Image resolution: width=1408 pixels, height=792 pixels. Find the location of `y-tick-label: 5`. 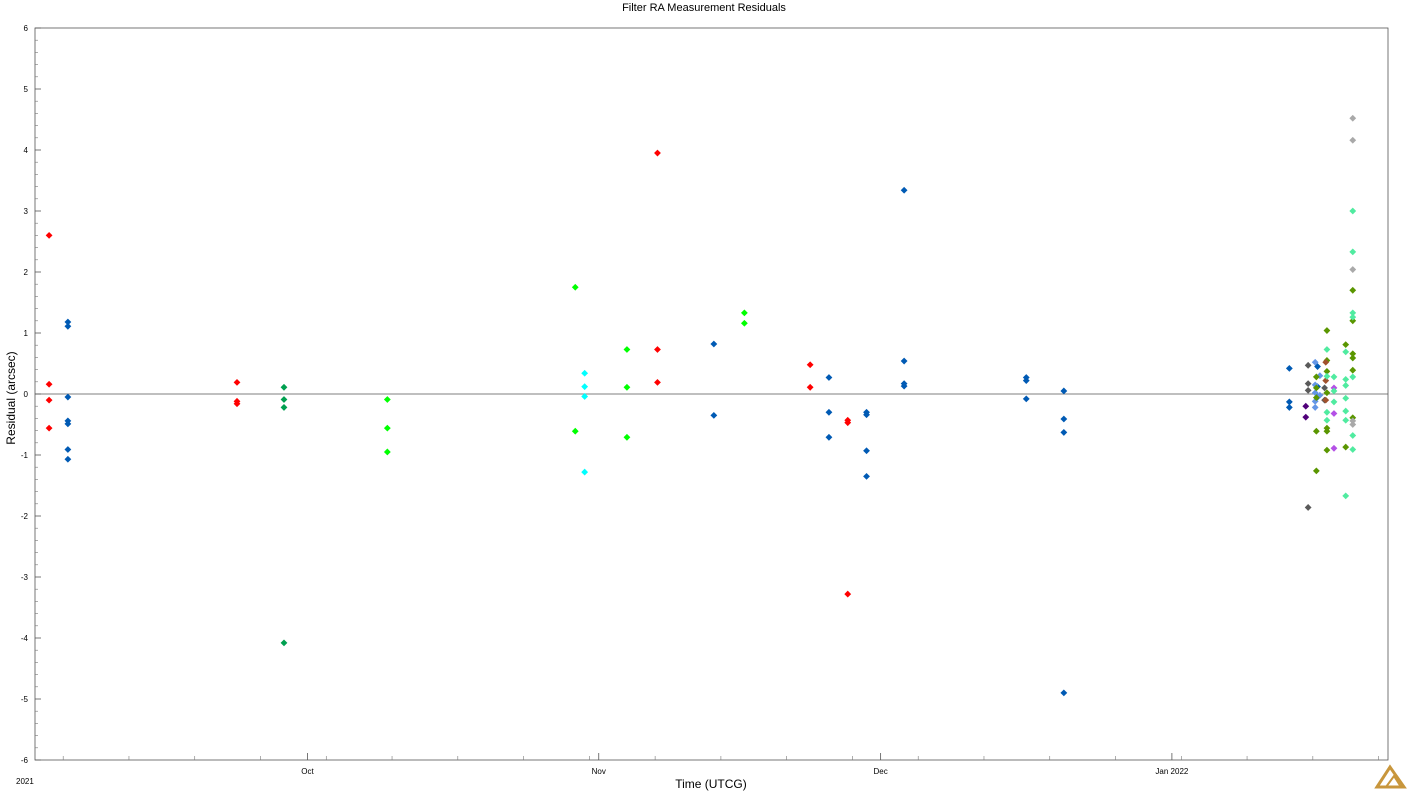

y-tick-label: 5 is located at coordinates (26, 89).